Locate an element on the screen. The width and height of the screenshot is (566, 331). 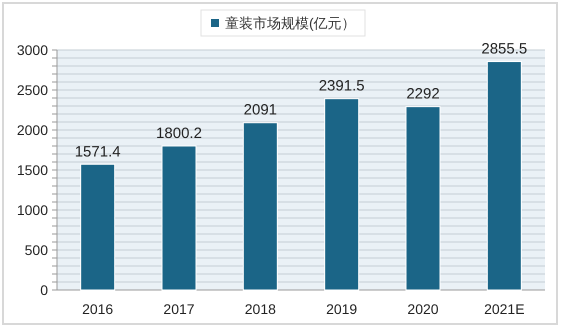
data-label: 2391.5 is located at coordinates (341, 86).